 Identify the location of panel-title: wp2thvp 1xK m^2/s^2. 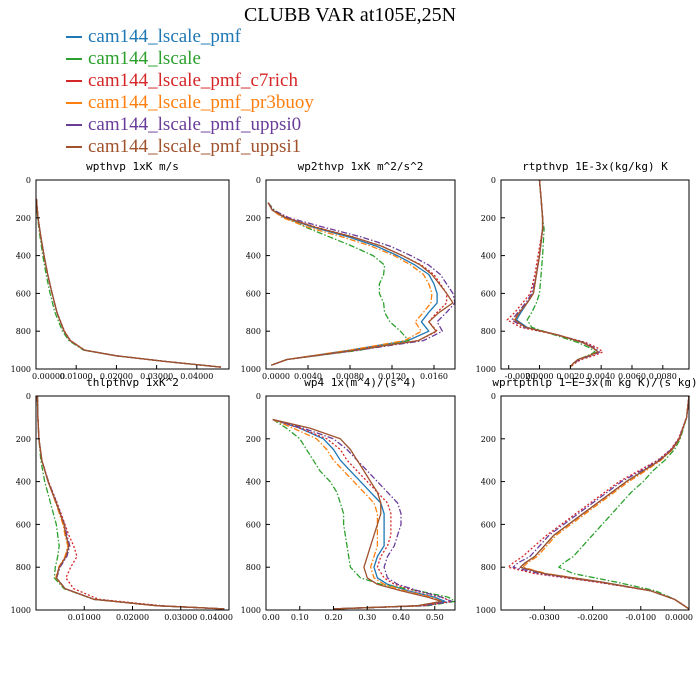
(361, 166).